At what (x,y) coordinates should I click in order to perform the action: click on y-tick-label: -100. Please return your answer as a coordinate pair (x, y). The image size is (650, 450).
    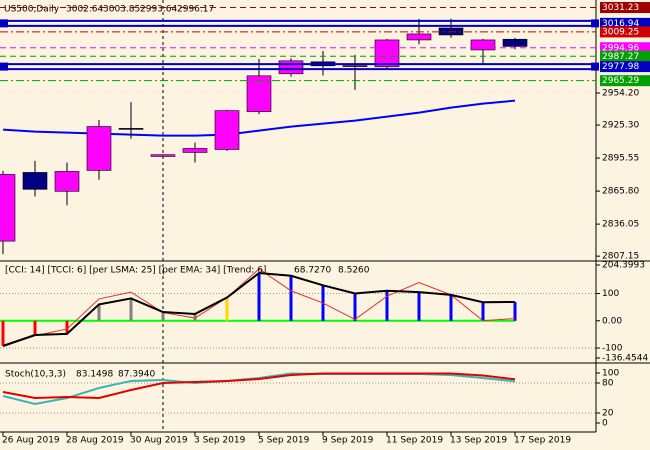
    Looking at the image, I should click on (612, 349).